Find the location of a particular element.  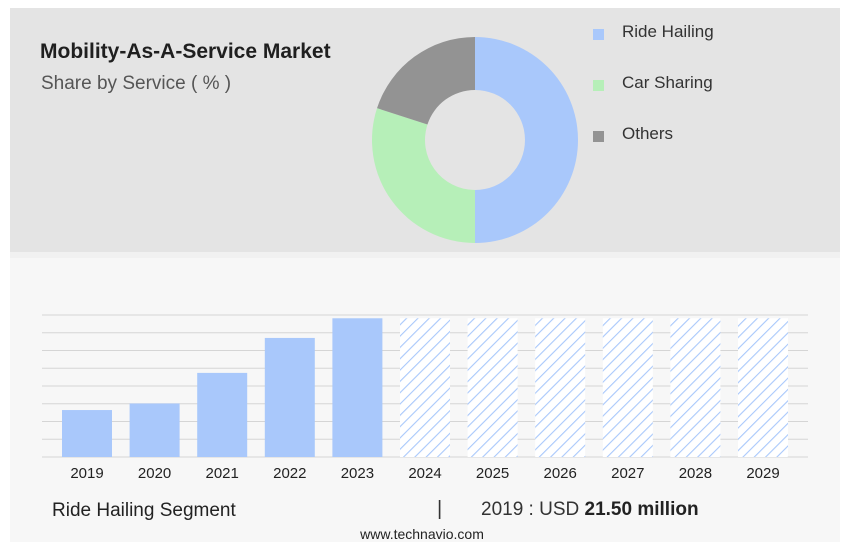

donut-chart is located at coordinates (474, 140).